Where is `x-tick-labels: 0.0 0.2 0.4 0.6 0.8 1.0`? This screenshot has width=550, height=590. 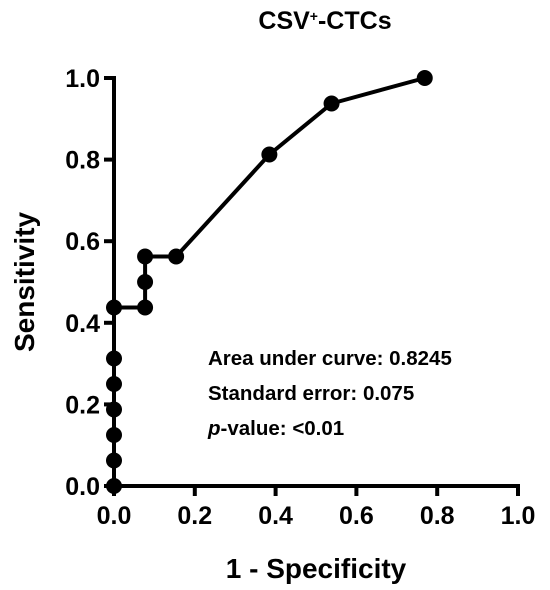
x-tick-labels: 0.0 0.2 0.4 0.6 0.8 1.0 is located at coordinates (316, 516).